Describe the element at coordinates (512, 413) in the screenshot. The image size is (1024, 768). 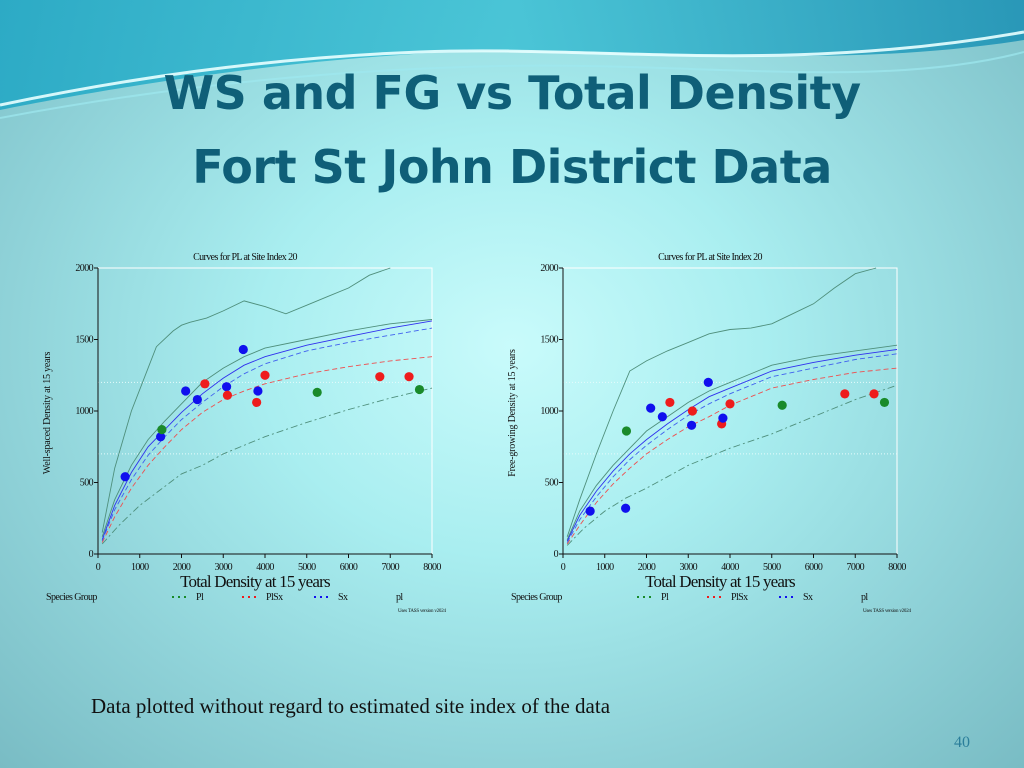
I see `y-axis-label: Free-growing Density at 15 years` at that location.